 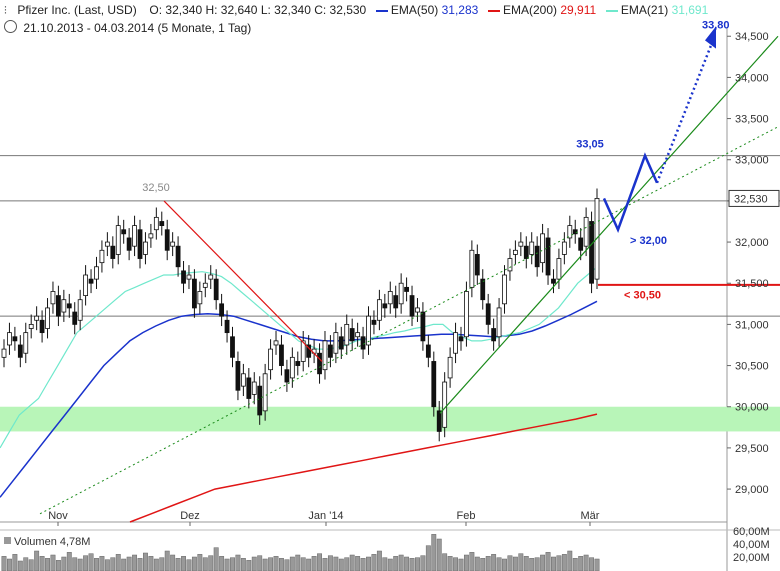 What do you see at coordinates (690, 10) in the screenshot?
I see `ema21-value: 31,691` at bounding box center [690, 10].